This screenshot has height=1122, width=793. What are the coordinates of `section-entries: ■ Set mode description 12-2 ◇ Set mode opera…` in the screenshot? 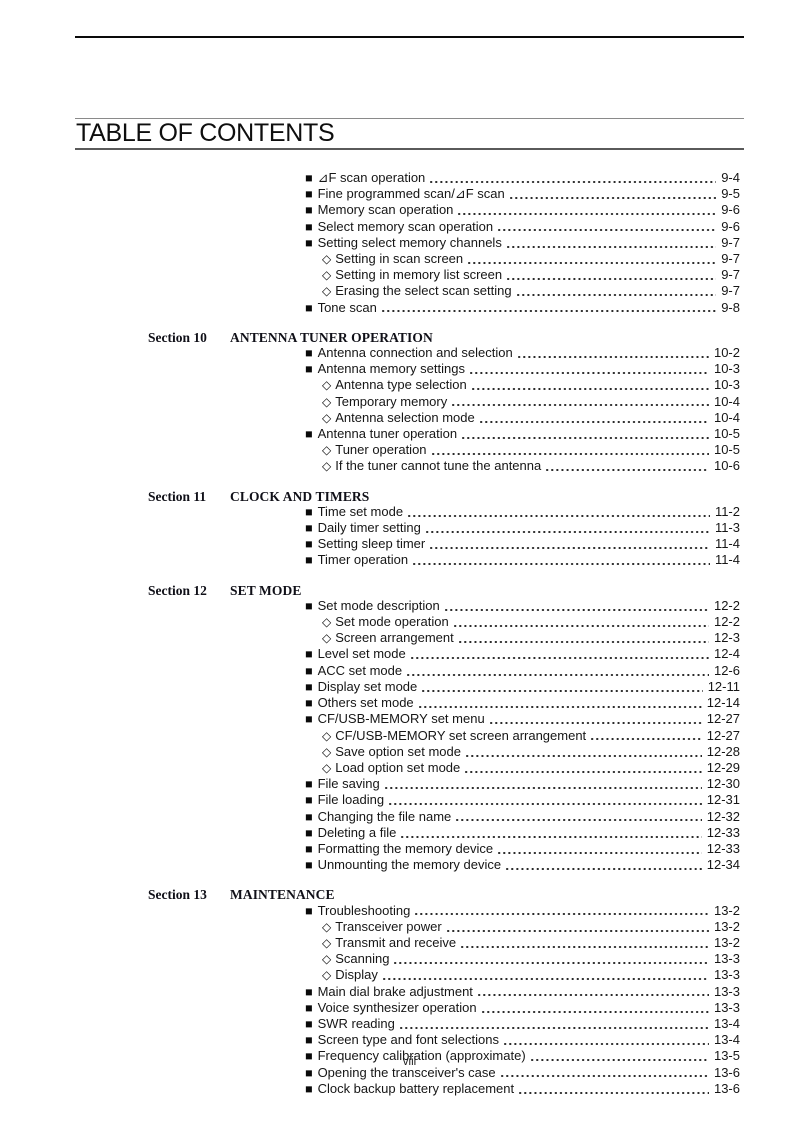 It's located at (522, 735).